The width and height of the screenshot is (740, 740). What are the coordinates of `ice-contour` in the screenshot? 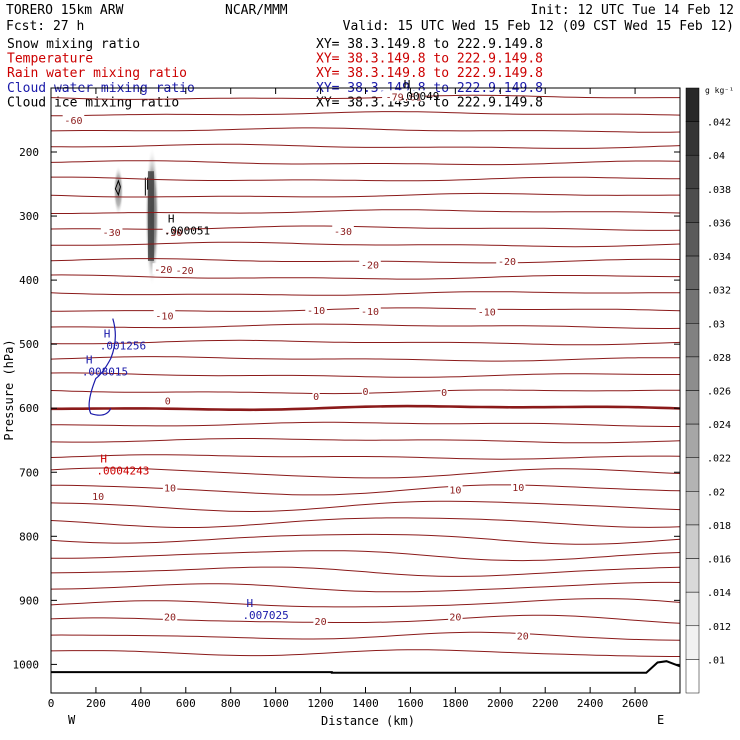 It's located at (117, 188).